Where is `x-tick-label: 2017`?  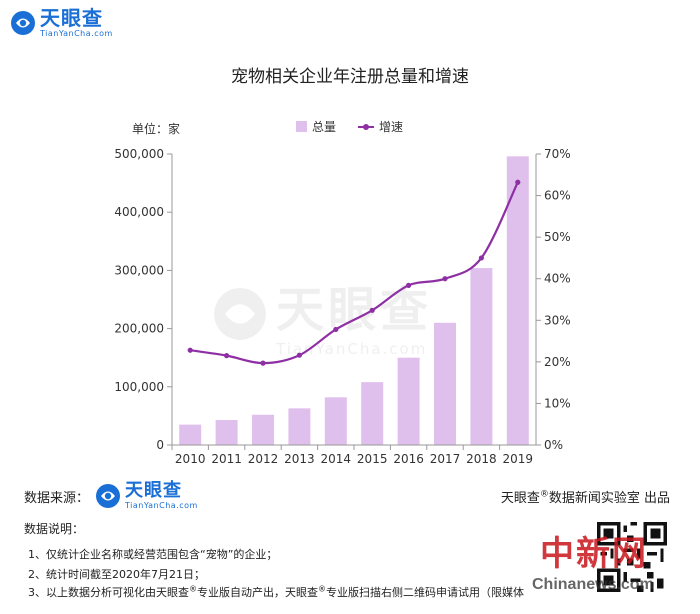 x-tick-label: 2017 is located at coordinates (445, 459).